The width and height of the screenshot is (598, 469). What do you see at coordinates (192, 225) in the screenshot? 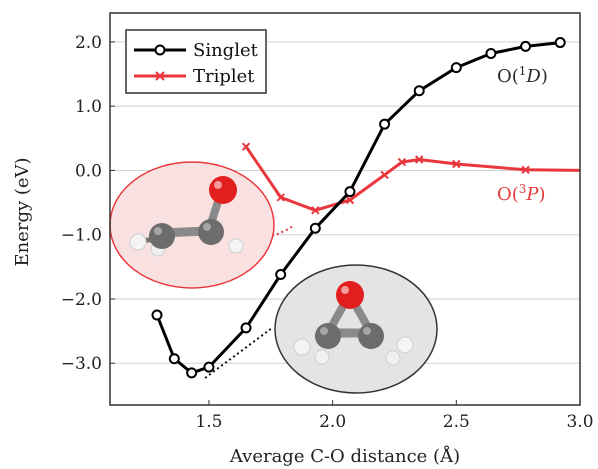
I see `triplet-ellipse` at bounding box center [192, 225].